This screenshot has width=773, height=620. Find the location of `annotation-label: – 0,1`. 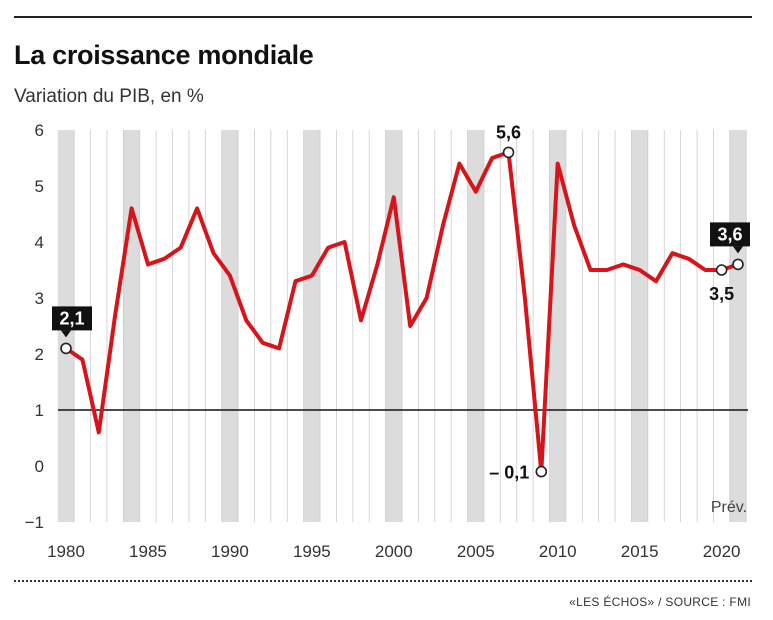

annotation-label: – 0,1 is located at coordinates (509, 473).